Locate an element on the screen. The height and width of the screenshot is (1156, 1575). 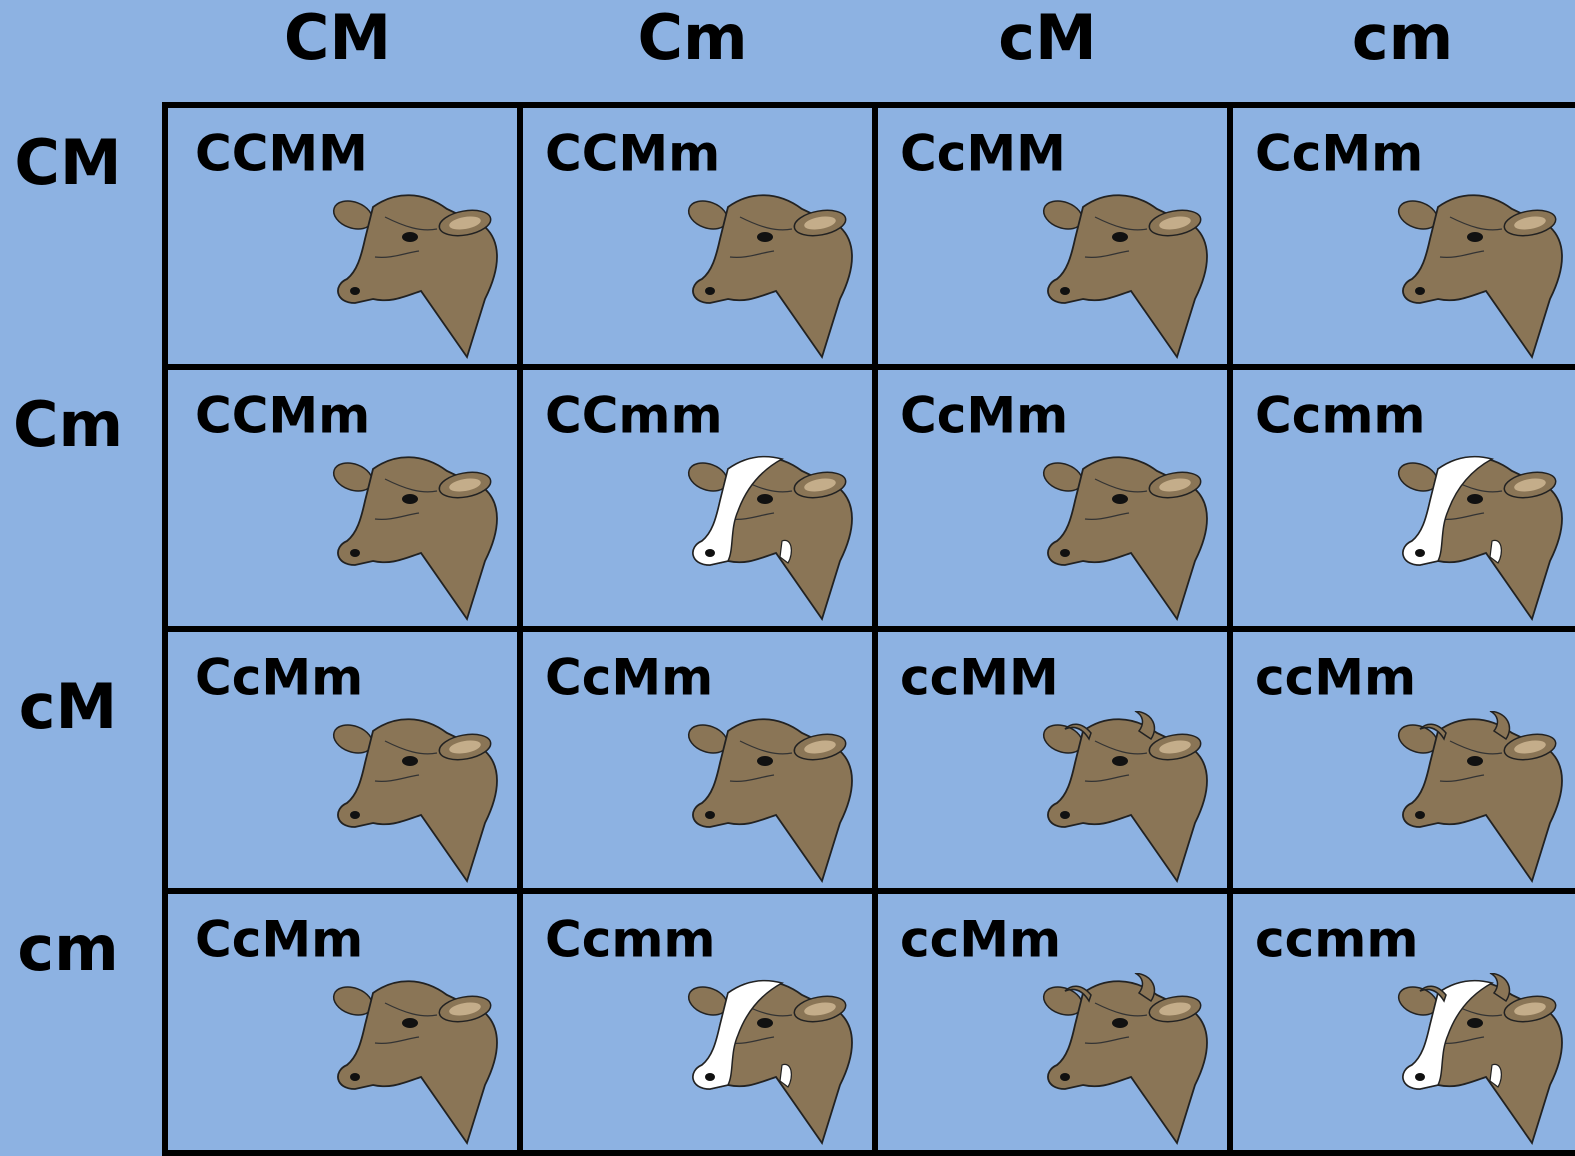
row-header: CM is located at coordinates (67, 162).